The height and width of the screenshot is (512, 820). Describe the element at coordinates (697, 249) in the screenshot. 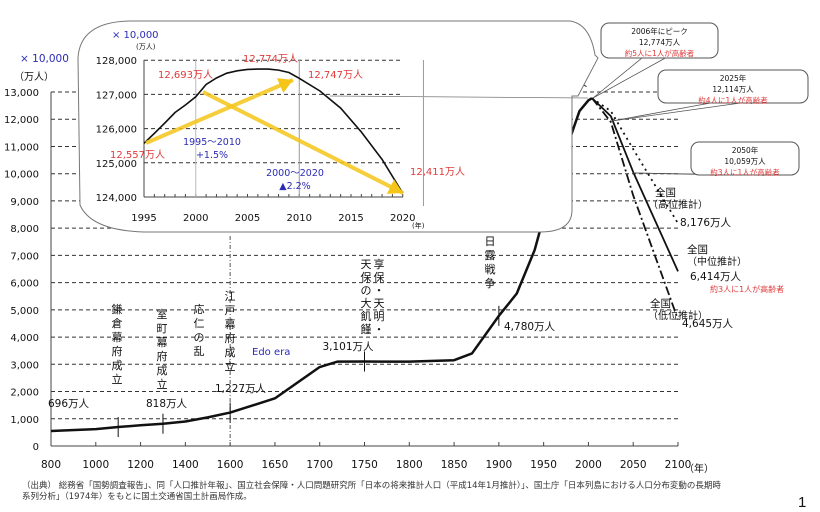

I see `proj-mid-1: 全国` at that location.